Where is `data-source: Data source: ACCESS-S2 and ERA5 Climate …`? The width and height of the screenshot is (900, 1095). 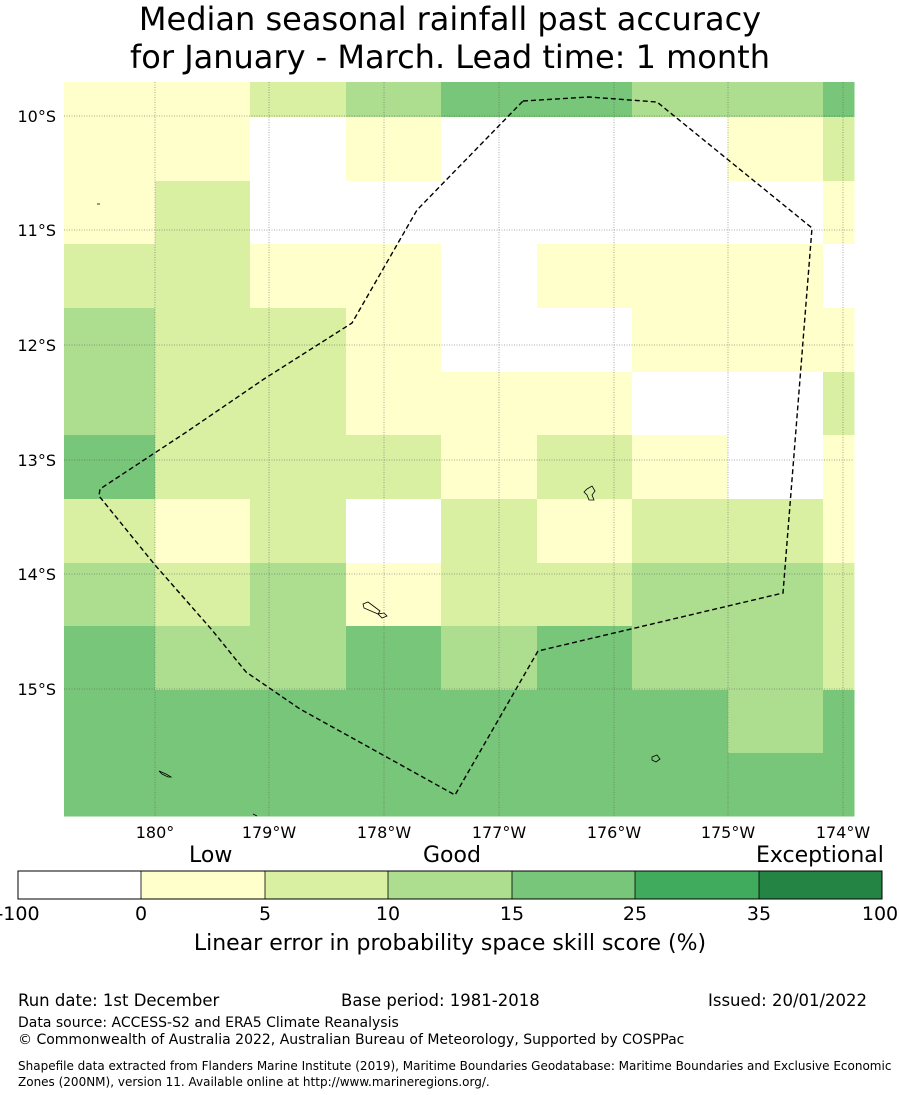
data-source: Data source: ACCESS-S2 and ERA5 Climate … is located at coordinates (208, 1023).